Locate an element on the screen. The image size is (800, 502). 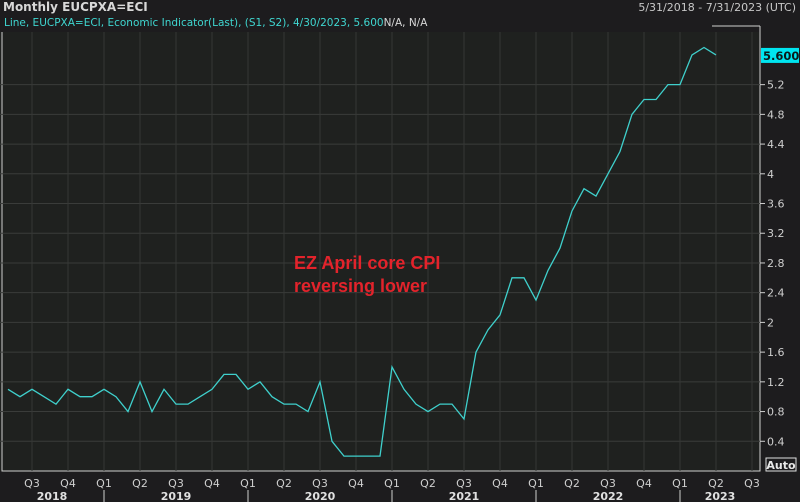
annotation-line-1: EZ April core CPI is located at coordinates (367, 263).